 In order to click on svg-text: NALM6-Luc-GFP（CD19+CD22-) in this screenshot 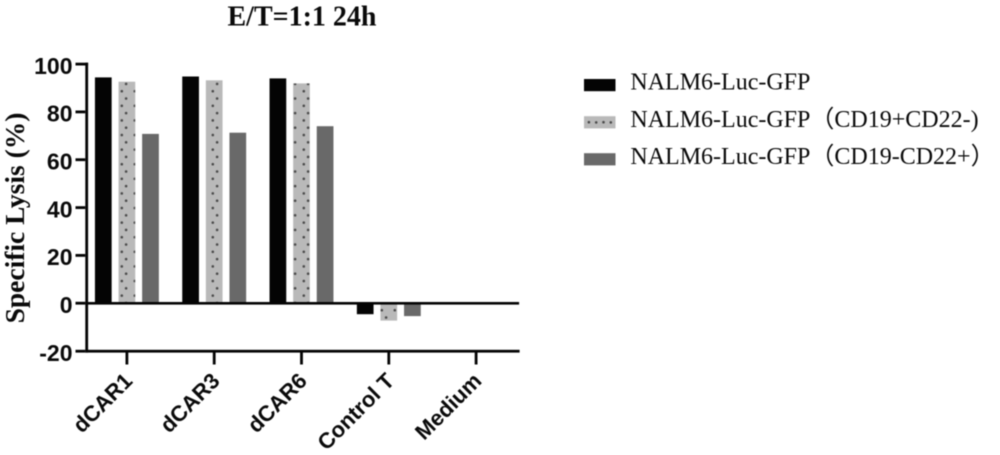, I will do `click(804, 120)`.